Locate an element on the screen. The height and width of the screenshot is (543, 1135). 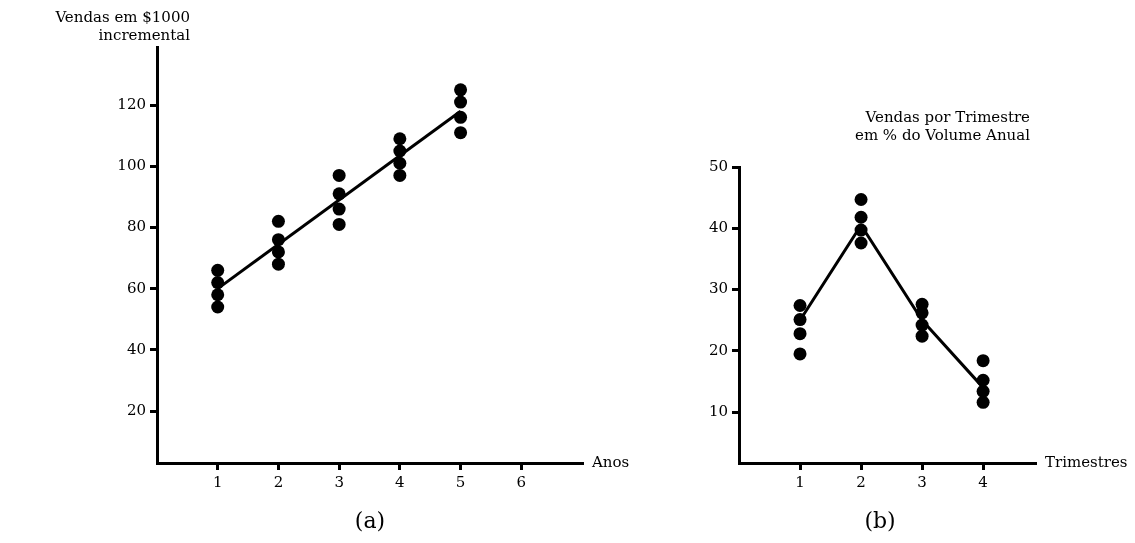
y-tick-label: 120 is located at coordinates (131, 104).